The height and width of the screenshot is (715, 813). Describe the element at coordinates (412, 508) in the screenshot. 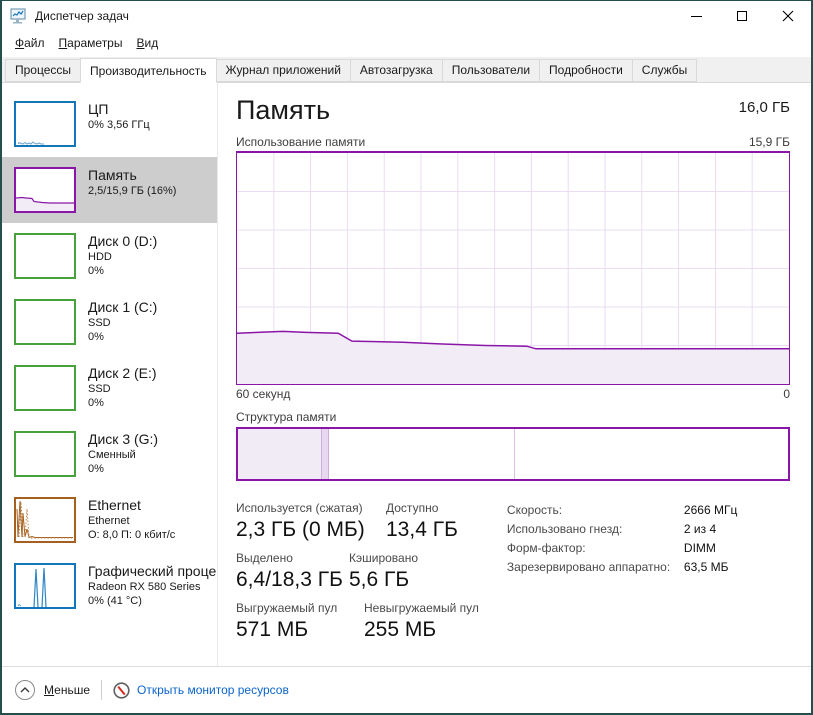

I see `stat-available-label: Доступно` at that location.